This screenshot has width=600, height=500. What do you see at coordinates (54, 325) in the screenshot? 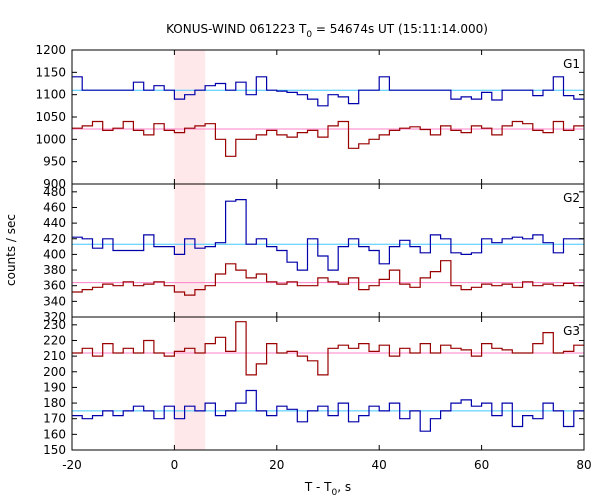
I see `y-tick-label-g3: 230` at bounding box center [54, 325].